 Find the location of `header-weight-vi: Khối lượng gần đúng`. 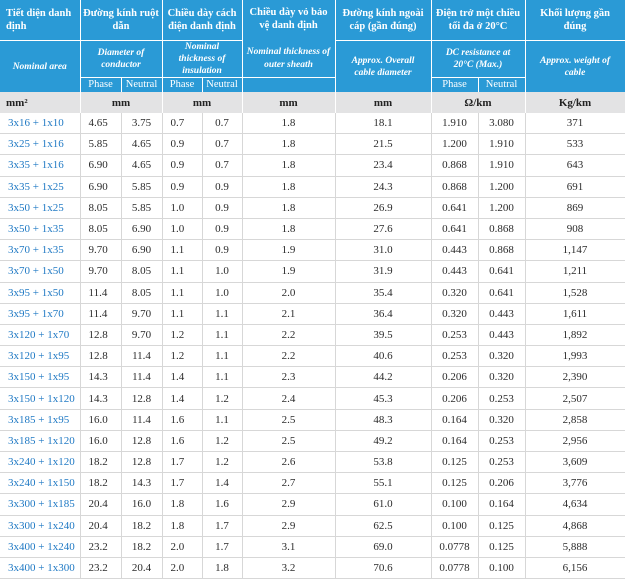

header-weight-vi: Khối lượng gần đúng is located at coordinates (575, 20).